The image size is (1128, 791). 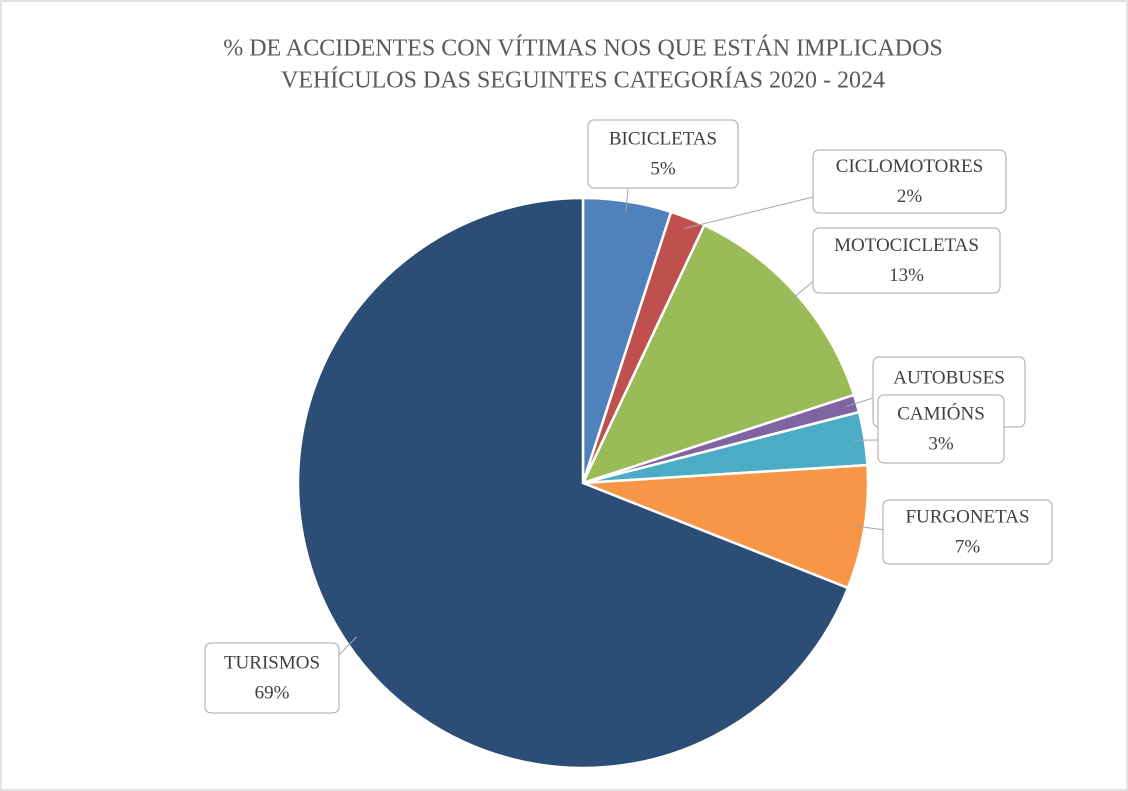 I want to click on category-label: MOTOCICLETAS, so click(x=906, y=245).